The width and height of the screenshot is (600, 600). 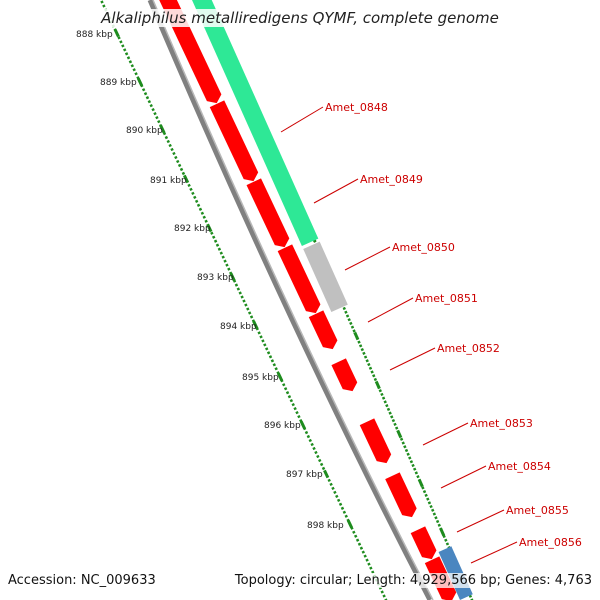 What do you see at coordinates (519, 466) in the screenshot?
I see `gene-label: Amet_0854` at bounding box center [519, 466].